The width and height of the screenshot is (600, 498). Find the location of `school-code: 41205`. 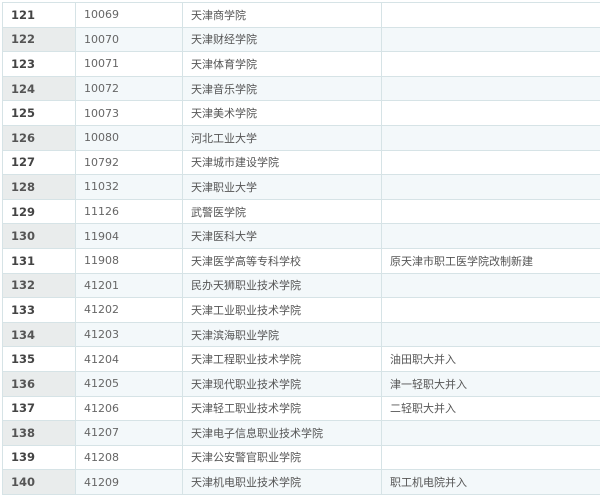

school-code: 41205 is located at coordinates (129, 383).